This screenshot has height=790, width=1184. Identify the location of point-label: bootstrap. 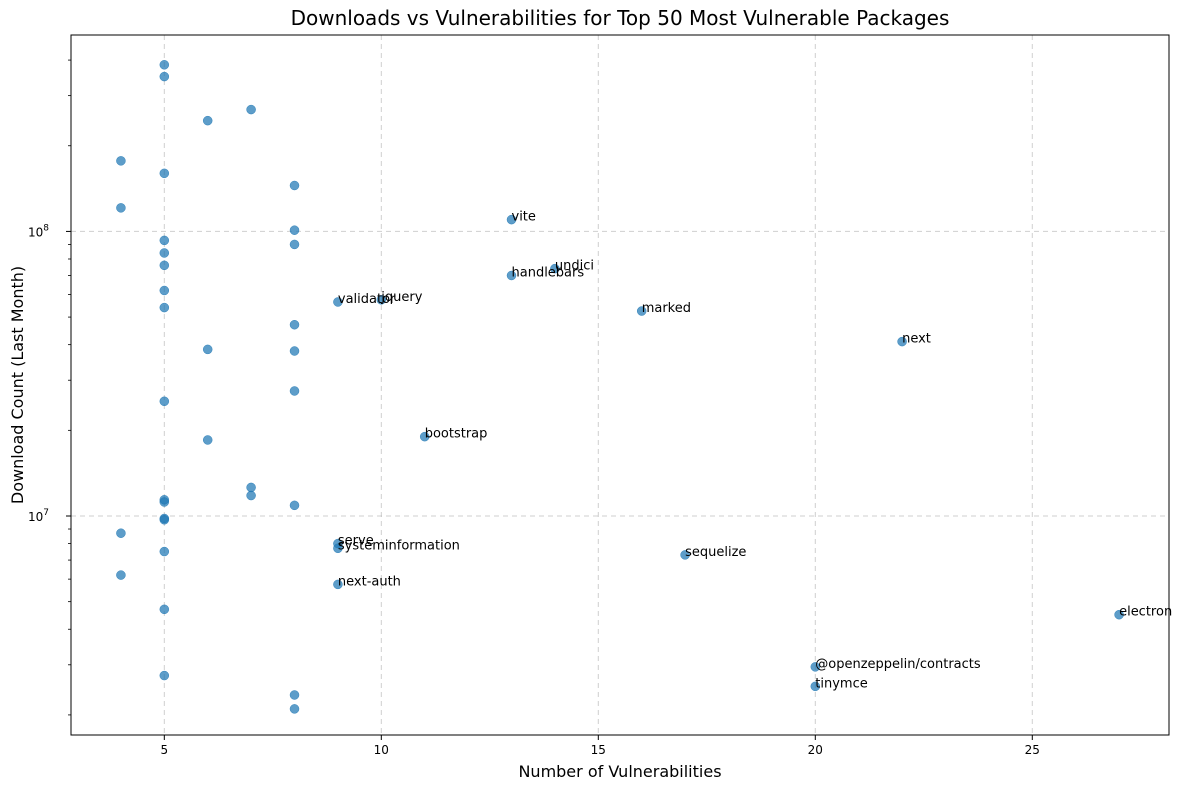
(456, 434).